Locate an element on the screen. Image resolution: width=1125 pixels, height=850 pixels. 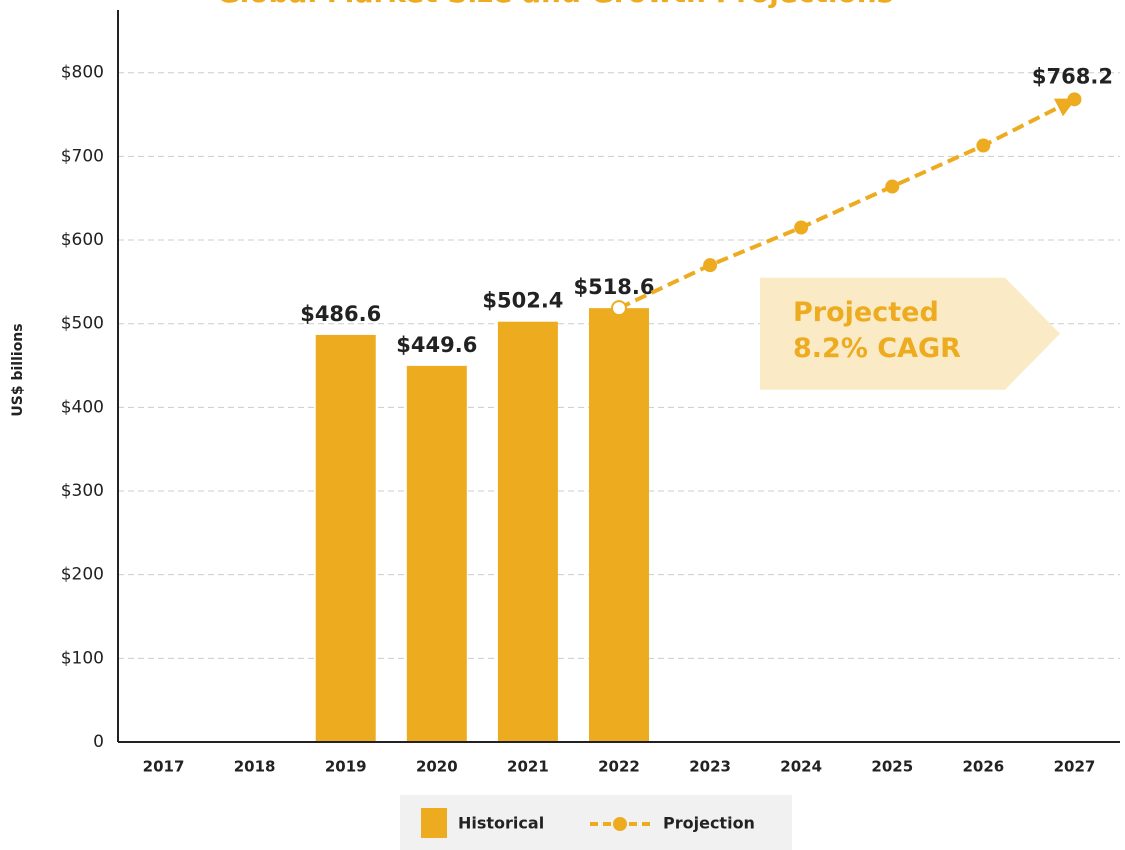
y-tick-label: $700 is located at coordinates (82, 156).